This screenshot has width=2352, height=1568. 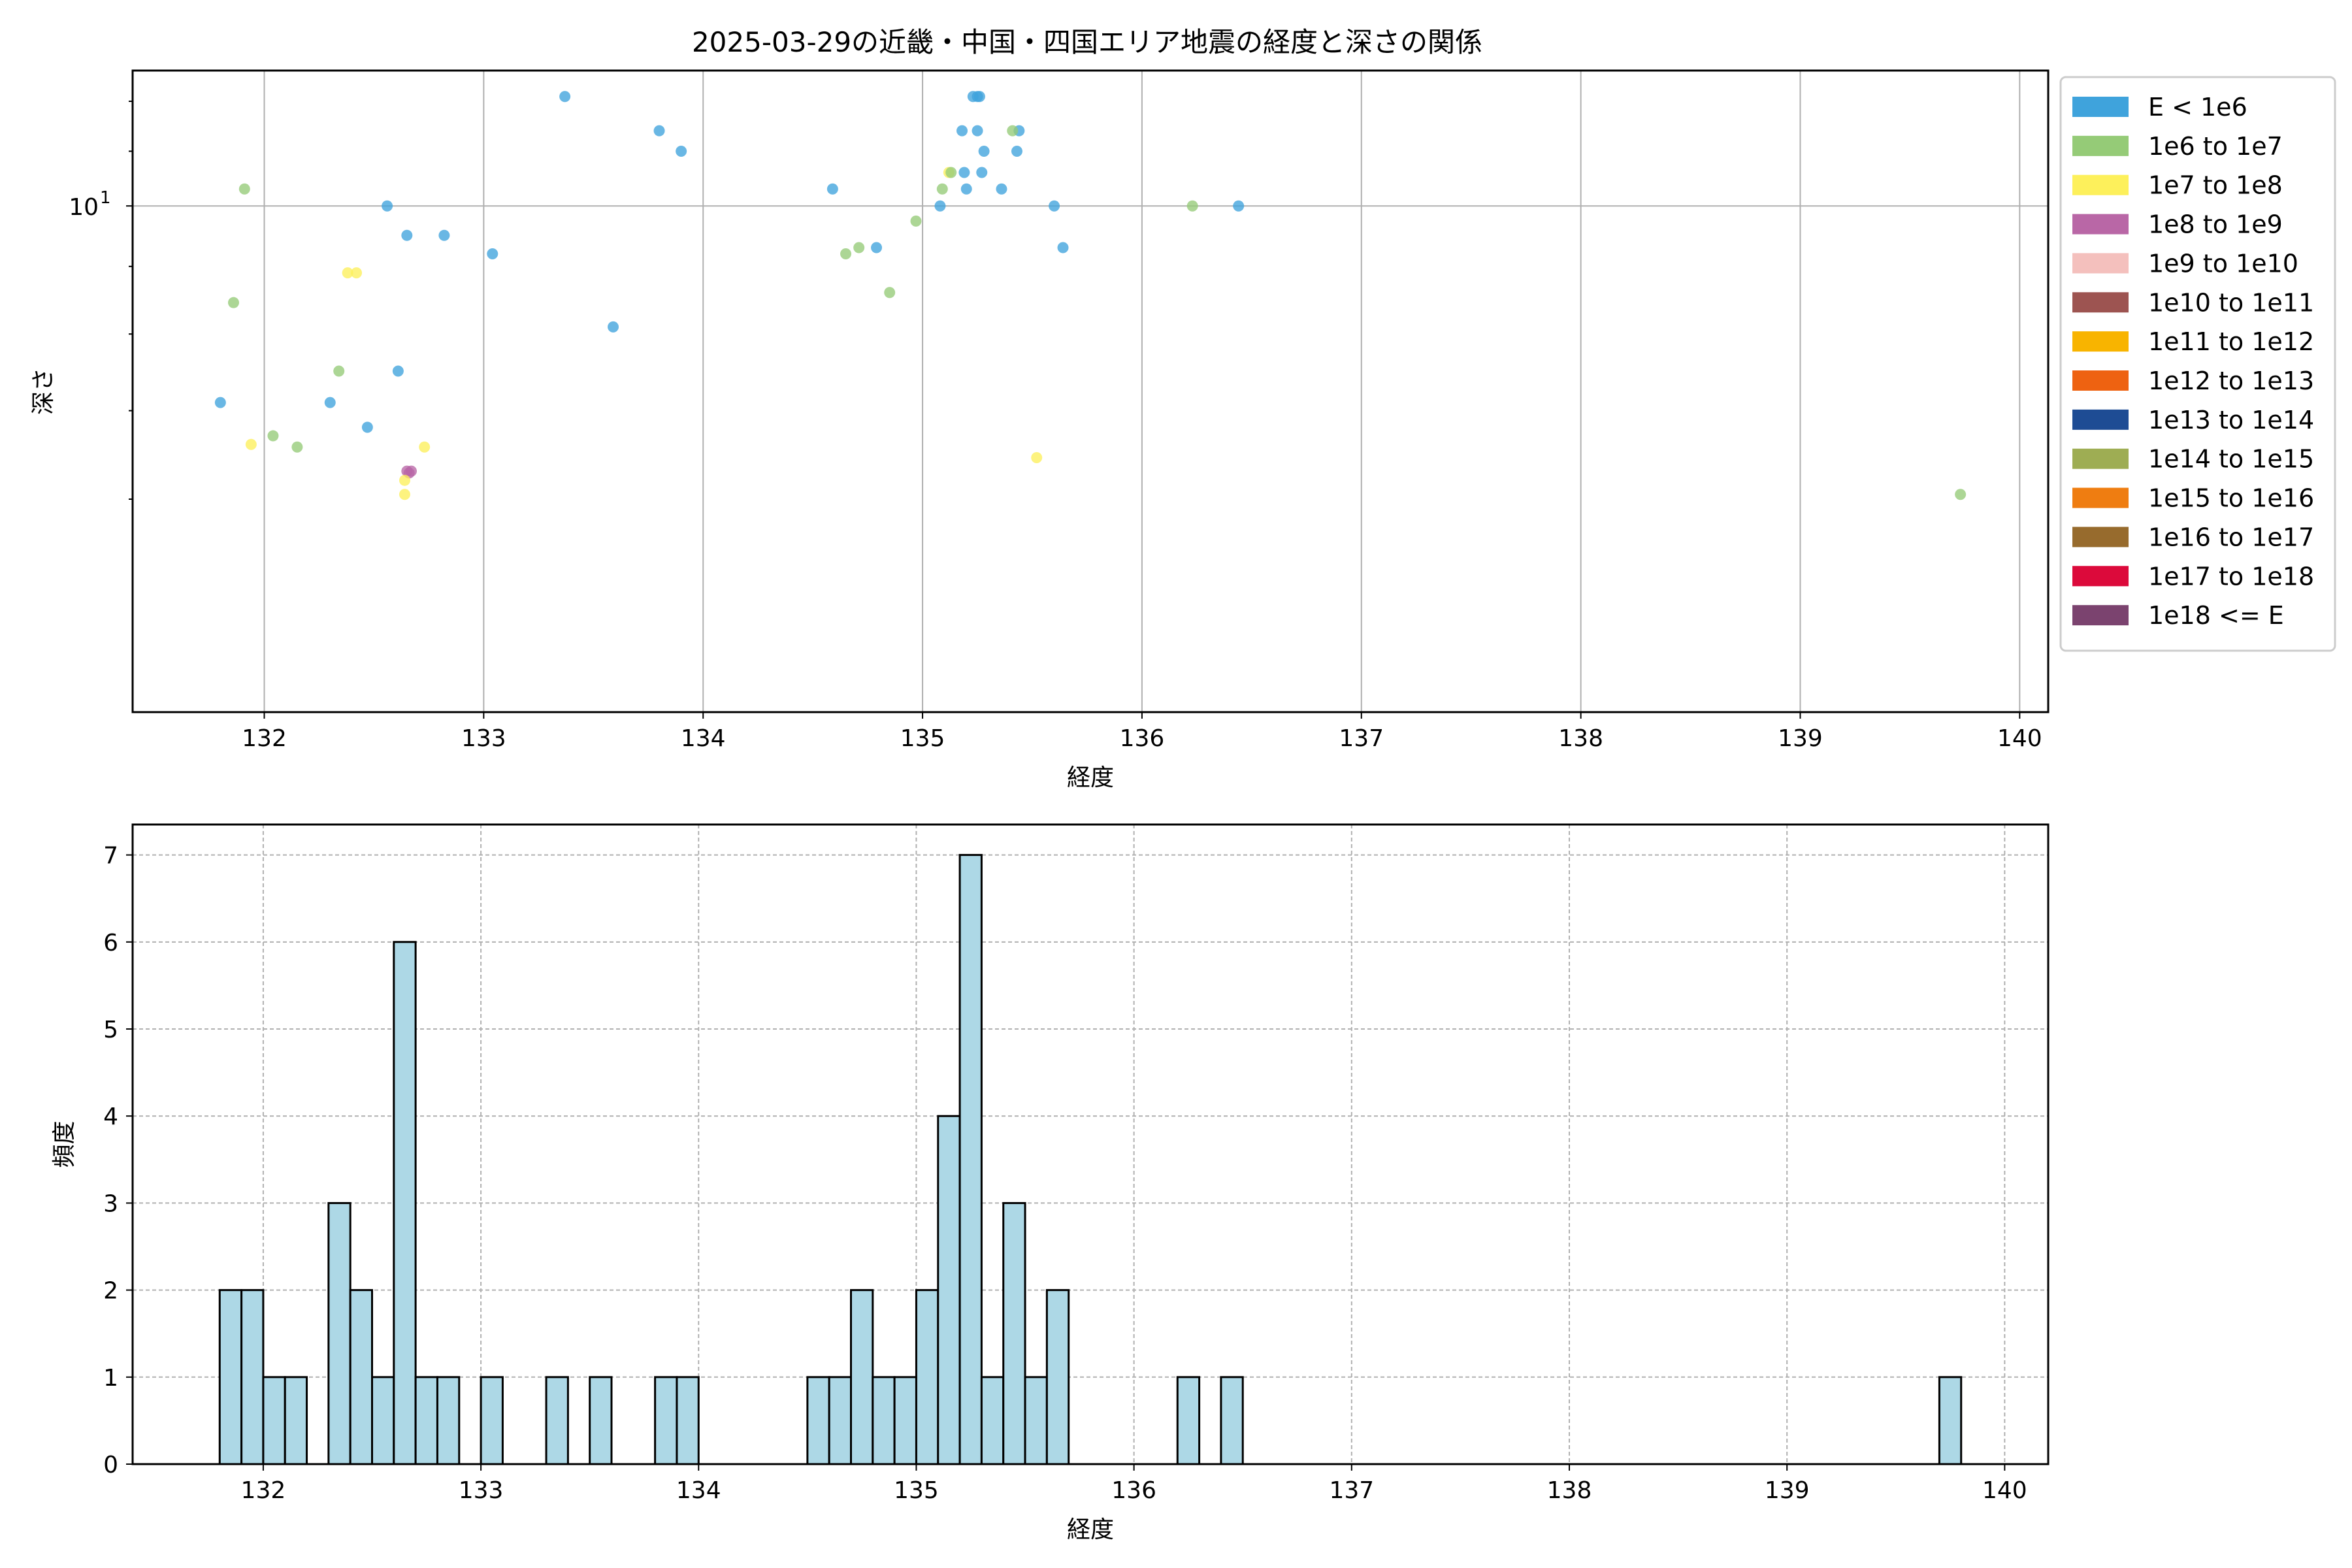 I want to click on histogram-x-tick-label: 140, so click(x=2004, y=1490).